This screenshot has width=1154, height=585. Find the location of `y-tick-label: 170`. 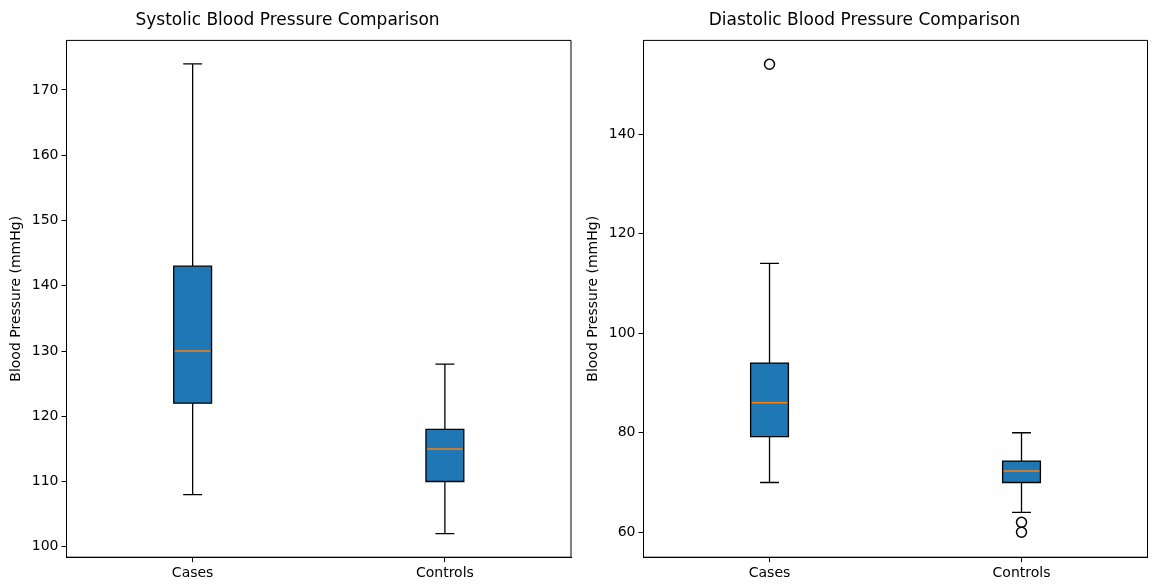

y-tick-label: 170 is located at coordinates (45, 88).